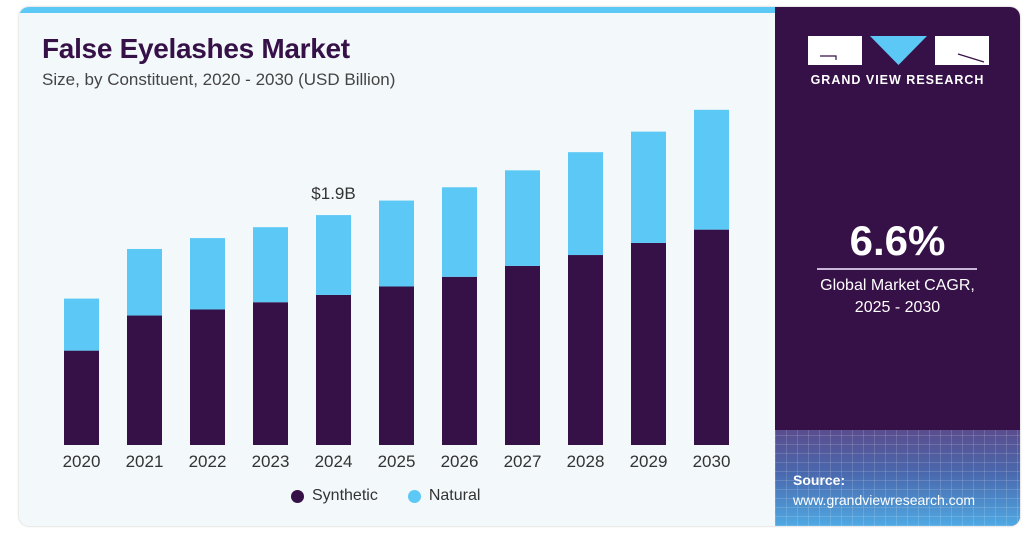  I want to click on data-label-2024: $1.9B, so click(333, 193).